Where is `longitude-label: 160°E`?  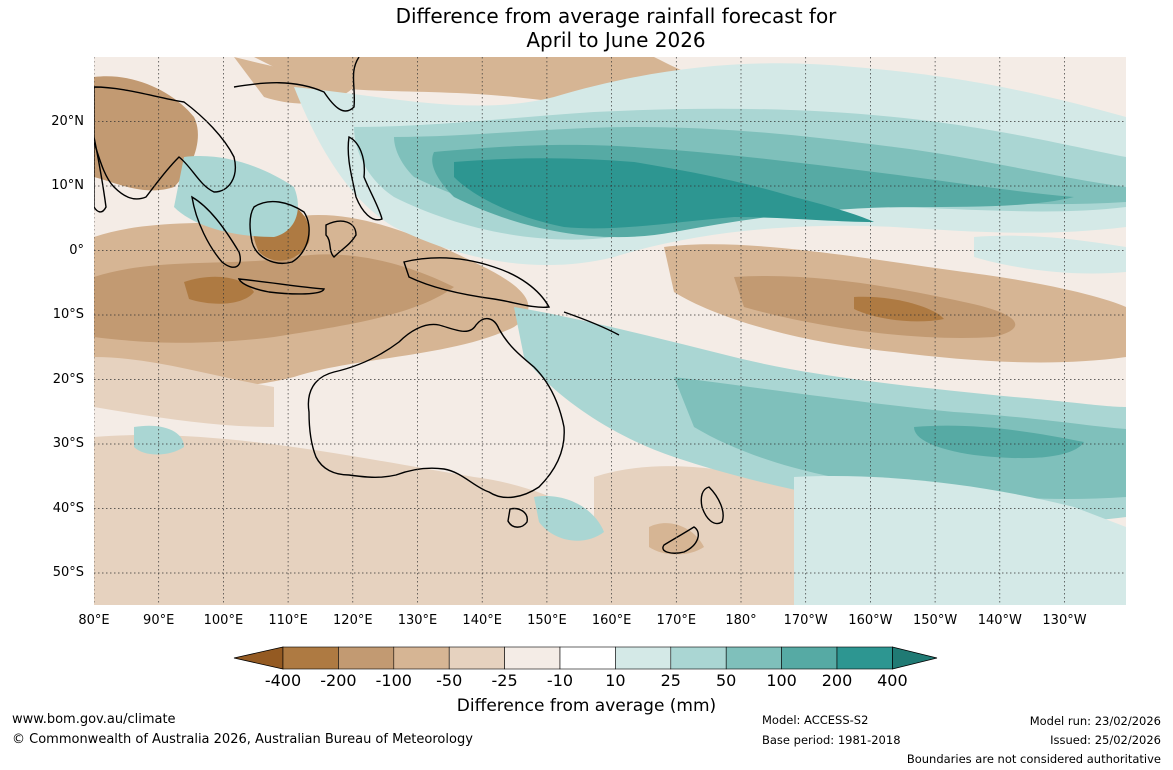
longitude-label: 160°E is located at coordinates (611, 620).